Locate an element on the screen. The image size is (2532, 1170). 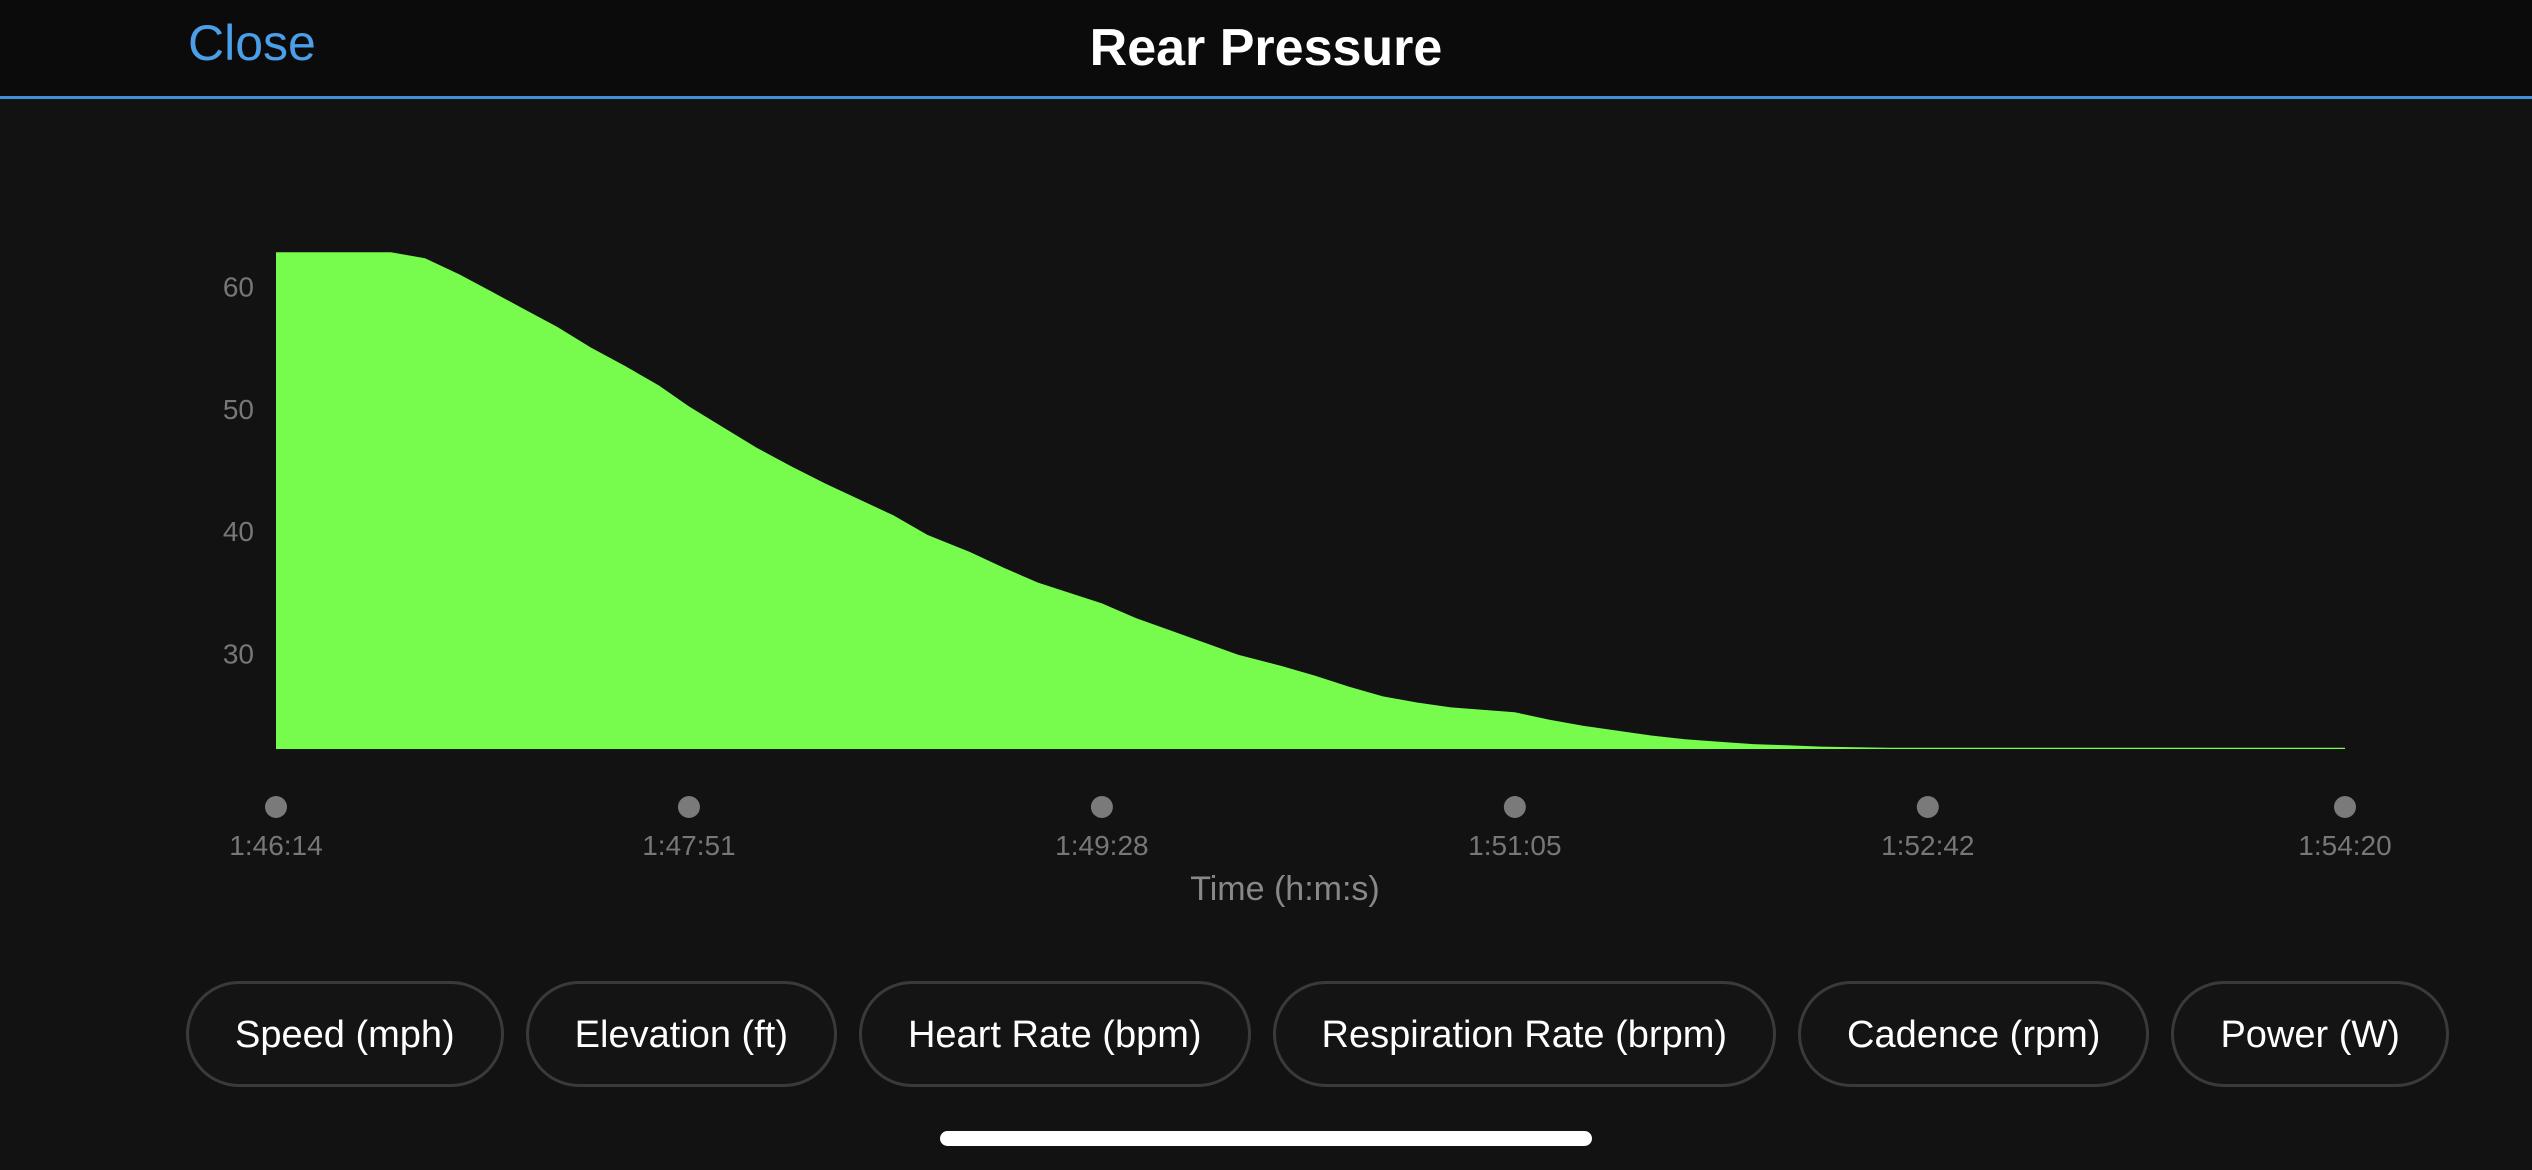
metric-button-speed-mph: Speed (mph) is located at coordinates (345, 1034).